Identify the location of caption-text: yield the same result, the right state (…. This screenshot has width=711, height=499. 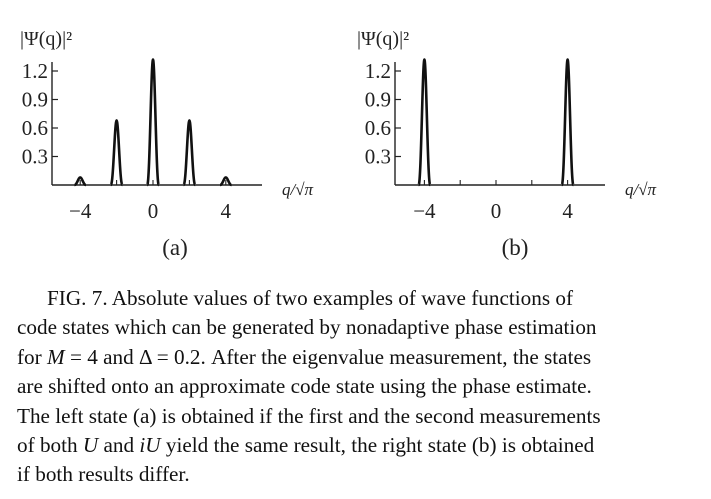
(377, 445).